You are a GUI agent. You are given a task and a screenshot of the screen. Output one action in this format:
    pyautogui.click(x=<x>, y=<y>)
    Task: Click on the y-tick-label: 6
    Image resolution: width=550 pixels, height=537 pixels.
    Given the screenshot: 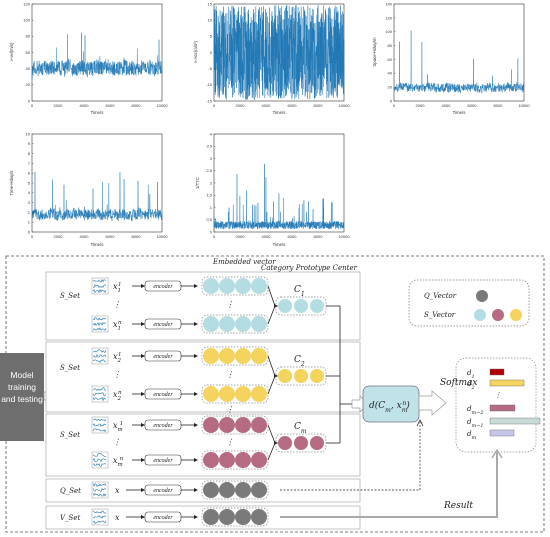 What is the action you would take?
    pyautogui.click(x=29, y=173)
    